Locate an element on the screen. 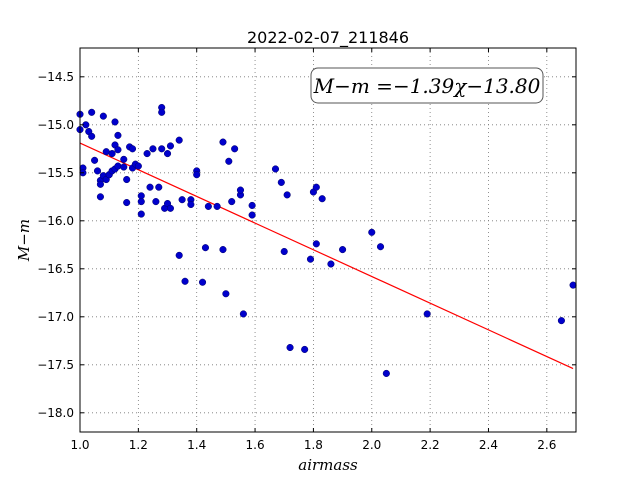  x-tick-label: 2.2 is located at coordinates (430, 445).